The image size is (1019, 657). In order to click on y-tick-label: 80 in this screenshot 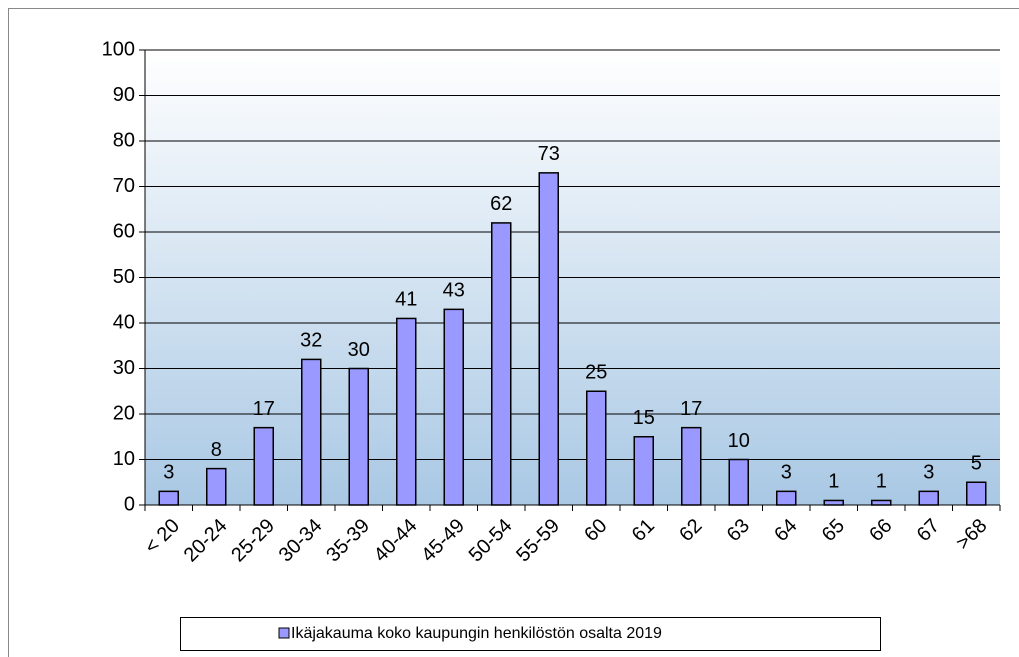, I will do `click(124, 140)`.